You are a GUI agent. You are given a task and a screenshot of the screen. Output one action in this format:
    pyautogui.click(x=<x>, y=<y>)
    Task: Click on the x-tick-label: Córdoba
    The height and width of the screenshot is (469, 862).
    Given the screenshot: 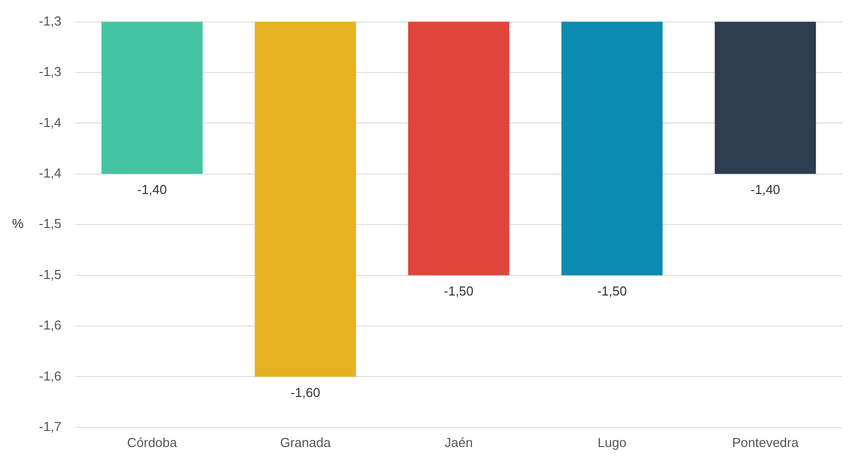 What is the action you would take?
    pyautogui.click(x=152, y=442)
    